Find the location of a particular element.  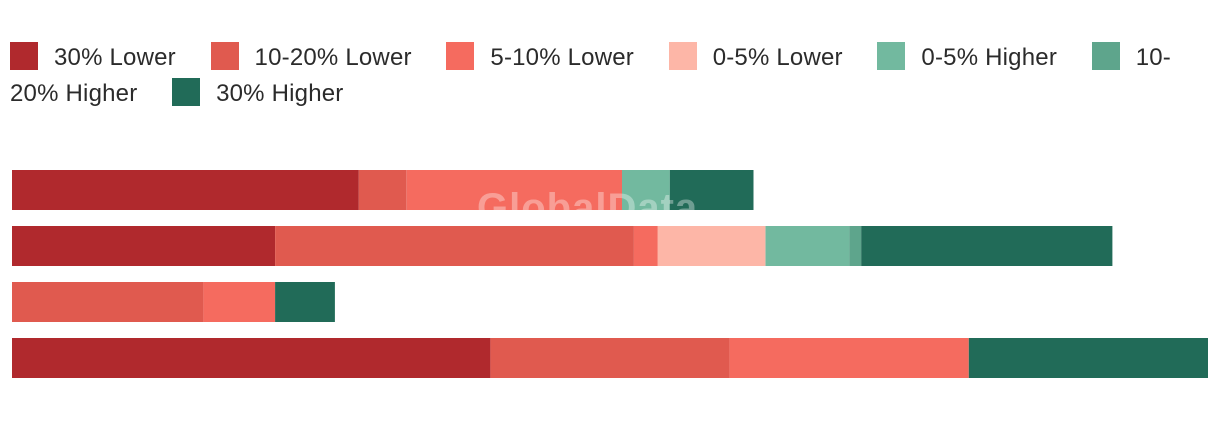

legend-item: 10-20% Lower is located at coordinates (311, 56).